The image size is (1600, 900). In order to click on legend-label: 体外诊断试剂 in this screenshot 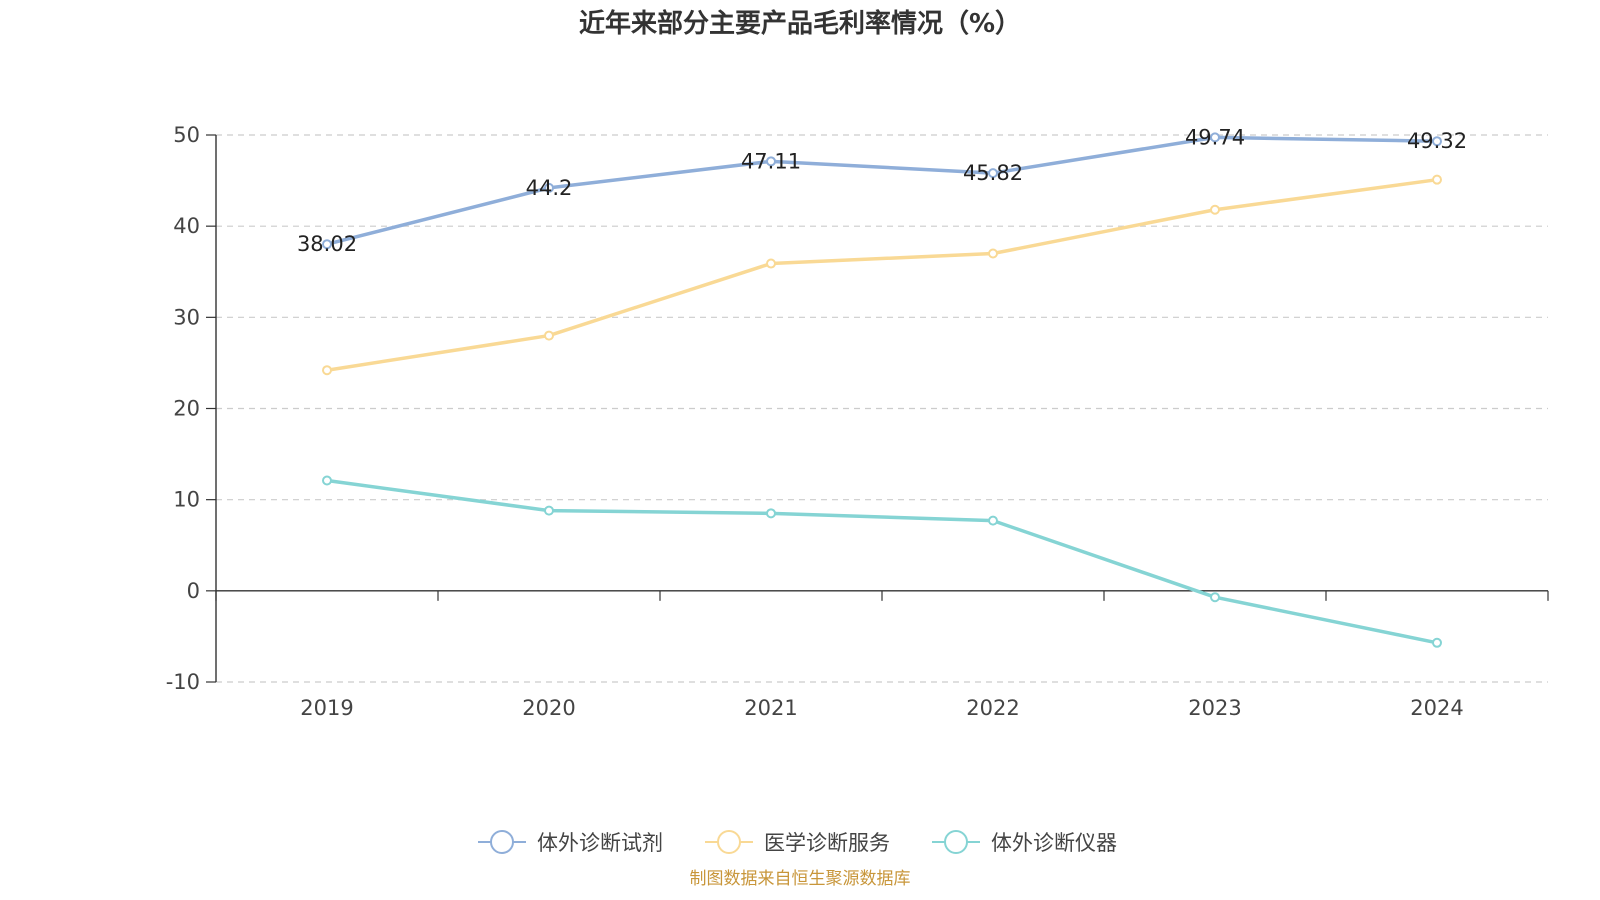, I will do `click(600, 843)`.